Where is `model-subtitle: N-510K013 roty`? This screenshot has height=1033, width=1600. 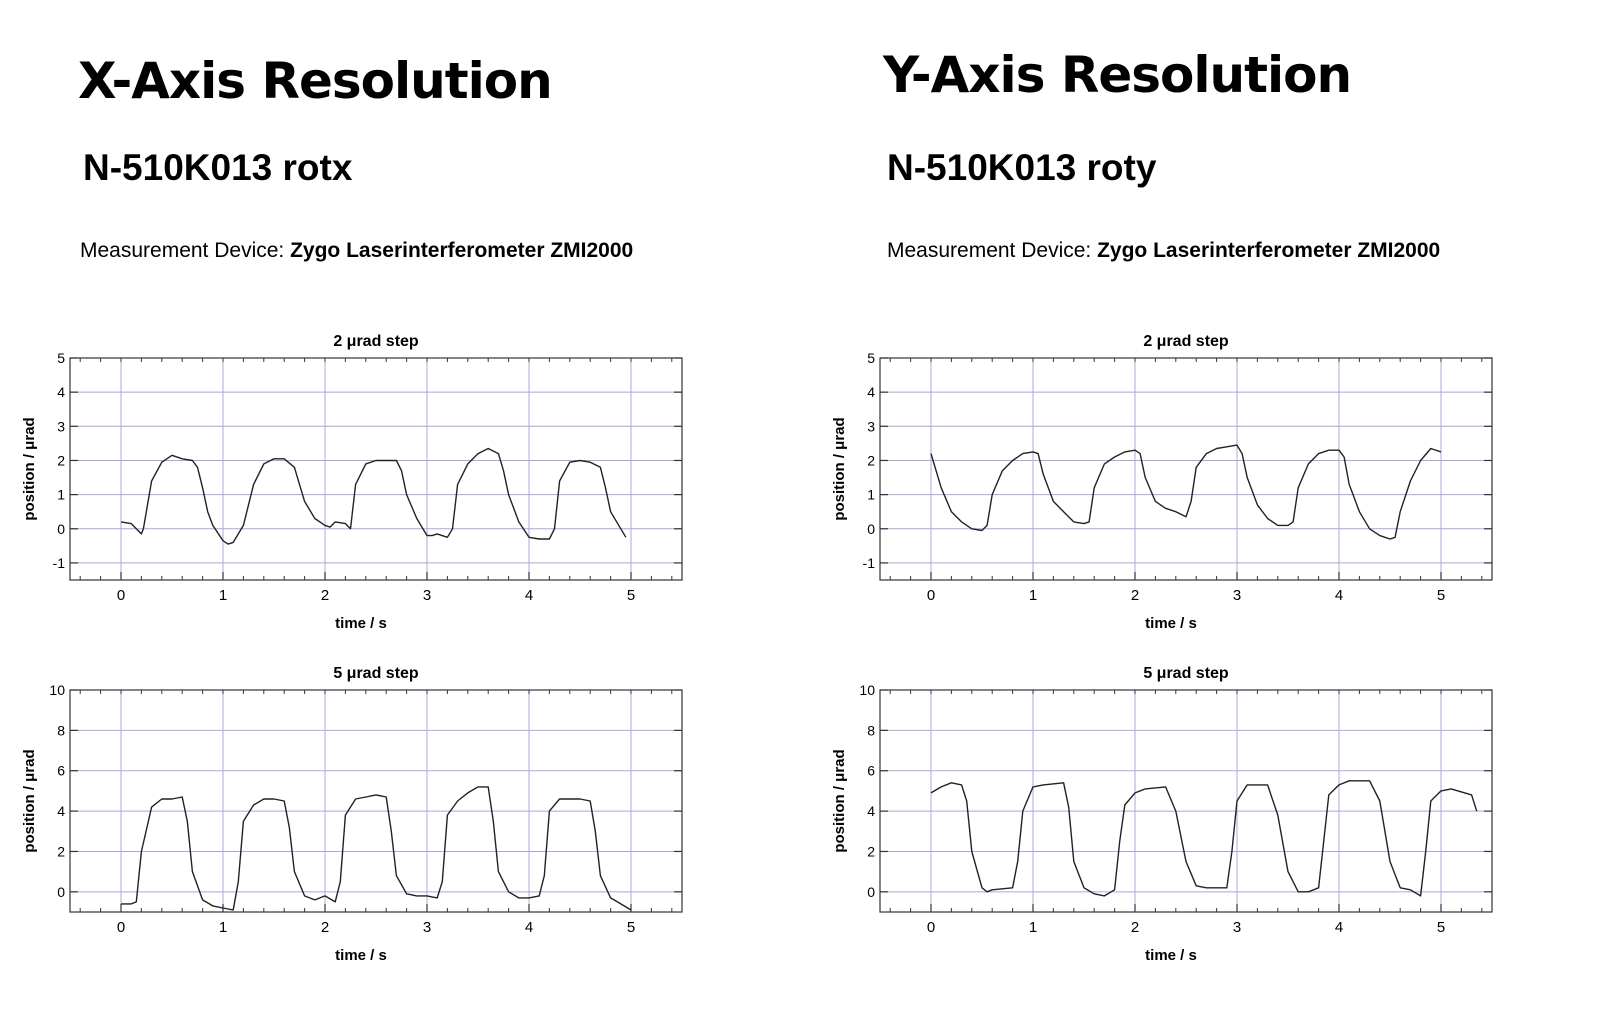 model-subtitle: N-510K013 roty is located at coordinates (1022, 167).